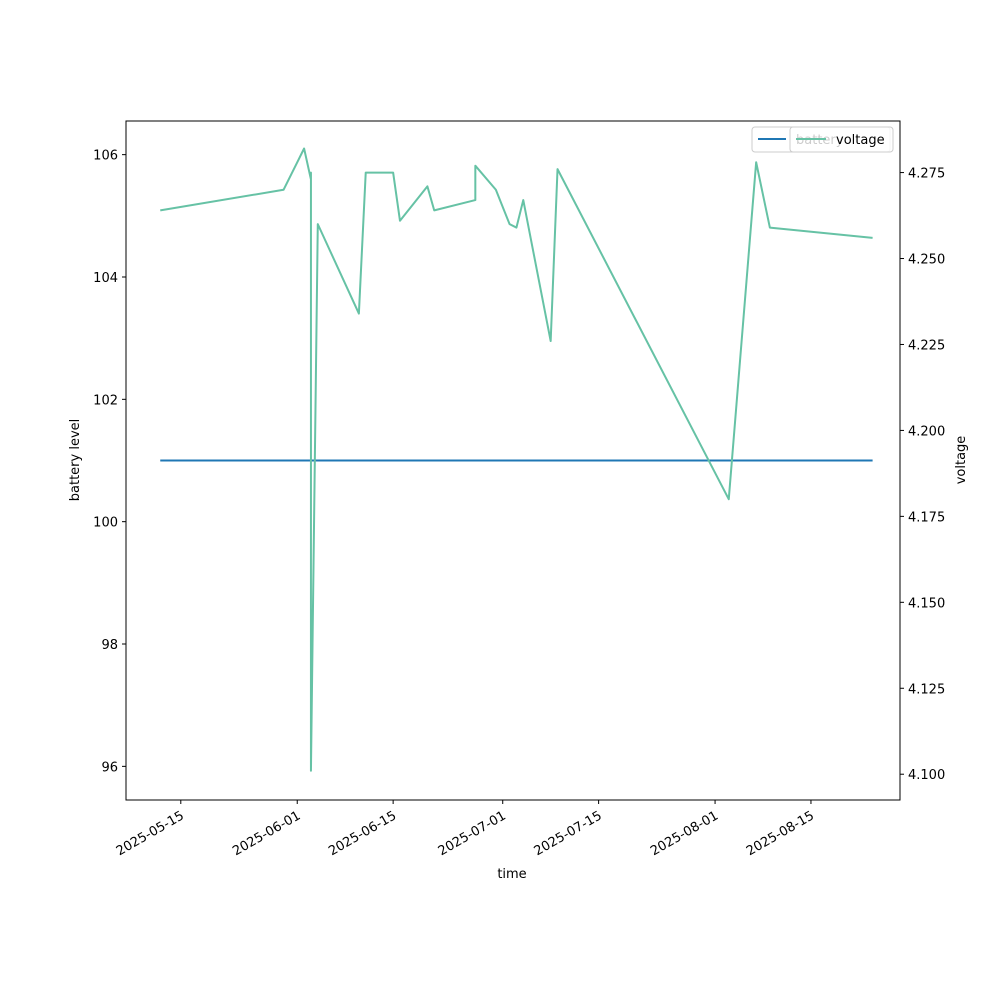 Image resolution: width=1000 pixels, height=1000 pixels. I want to click on x-tick-label: 2025-08-15, so click(780, 833).